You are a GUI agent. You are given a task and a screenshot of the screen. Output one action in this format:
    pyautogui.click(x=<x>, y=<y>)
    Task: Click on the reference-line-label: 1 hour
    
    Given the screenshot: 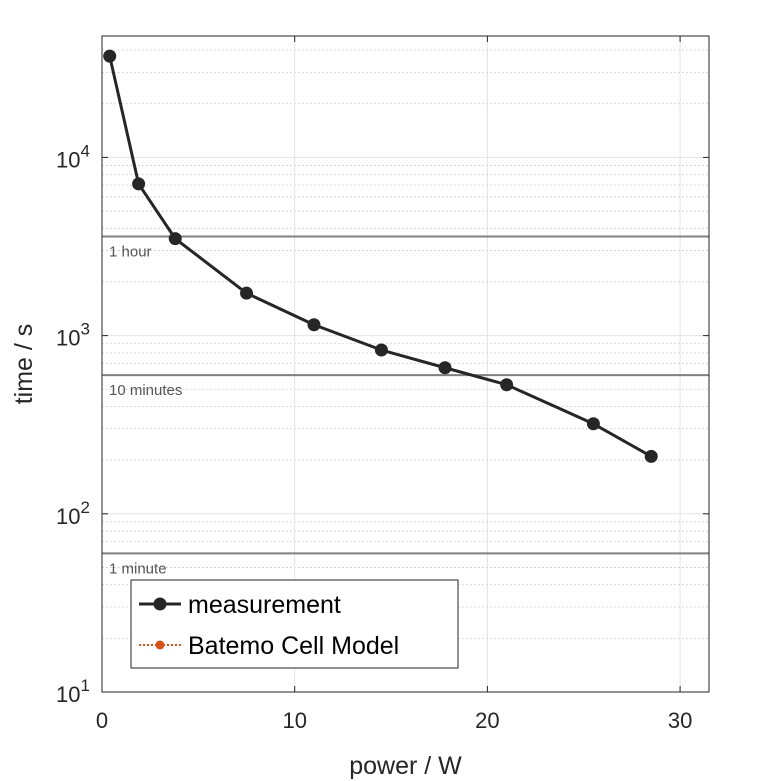 What is the action you would take?
    pyautogui.click(x=130, y=251)
    